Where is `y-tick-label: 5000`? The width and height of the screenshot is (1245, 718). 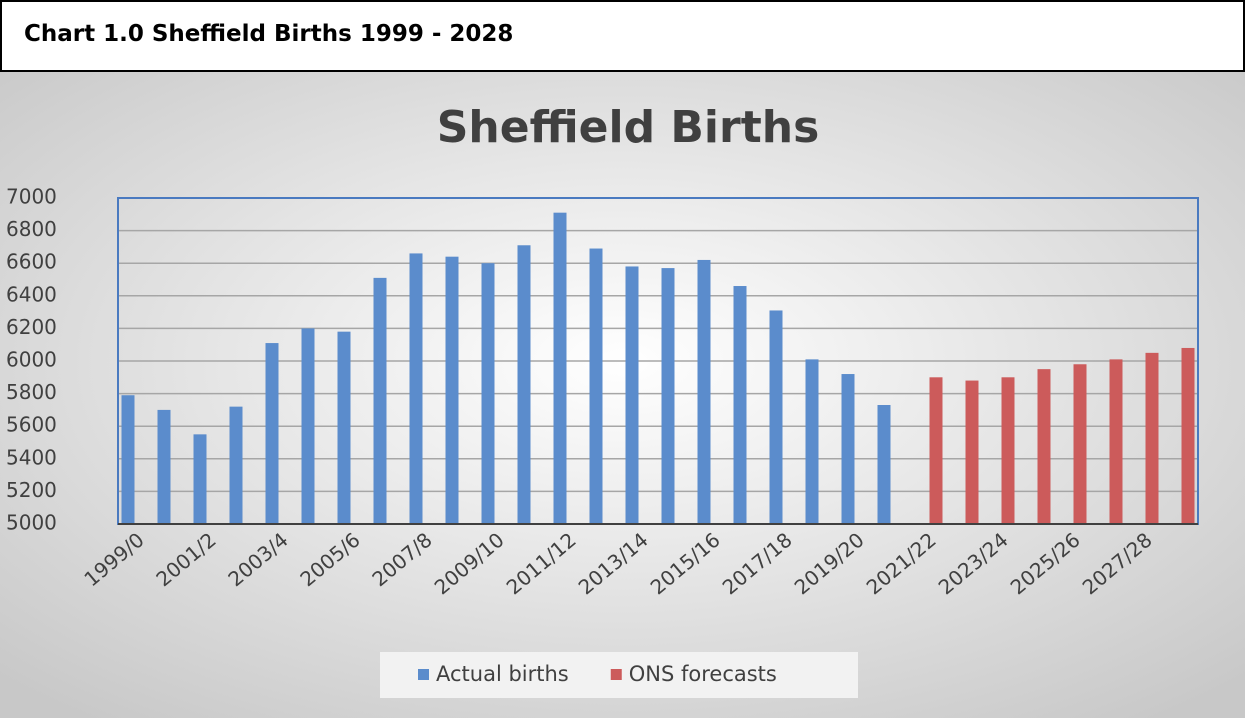
y-tick-label: 5000 is located at coordinates (31, 523).